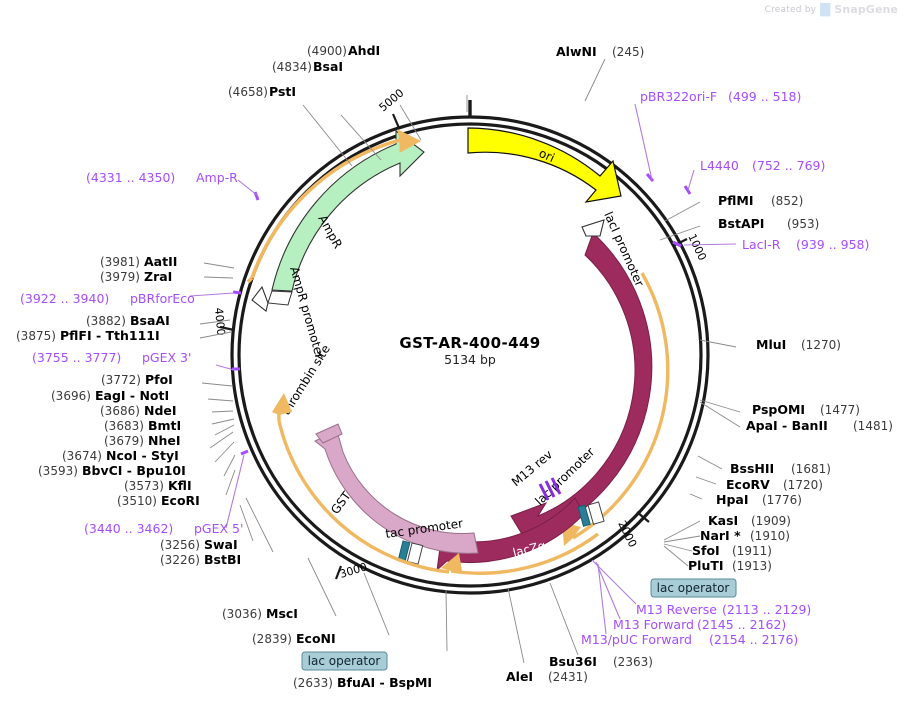  Describe the element at coordinates (124, 426) in the screenshot. I see `enzyme-pos-bmti: (3683)` at that location.